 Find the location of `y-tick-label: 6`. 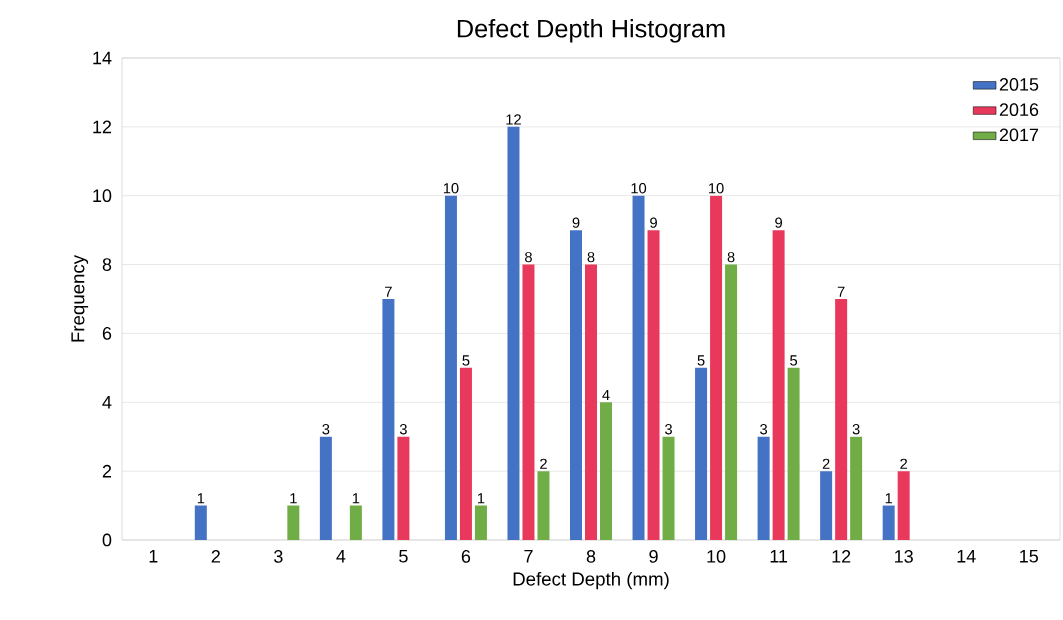

y-tick-label: 6 is located at coordinates (107, 333).